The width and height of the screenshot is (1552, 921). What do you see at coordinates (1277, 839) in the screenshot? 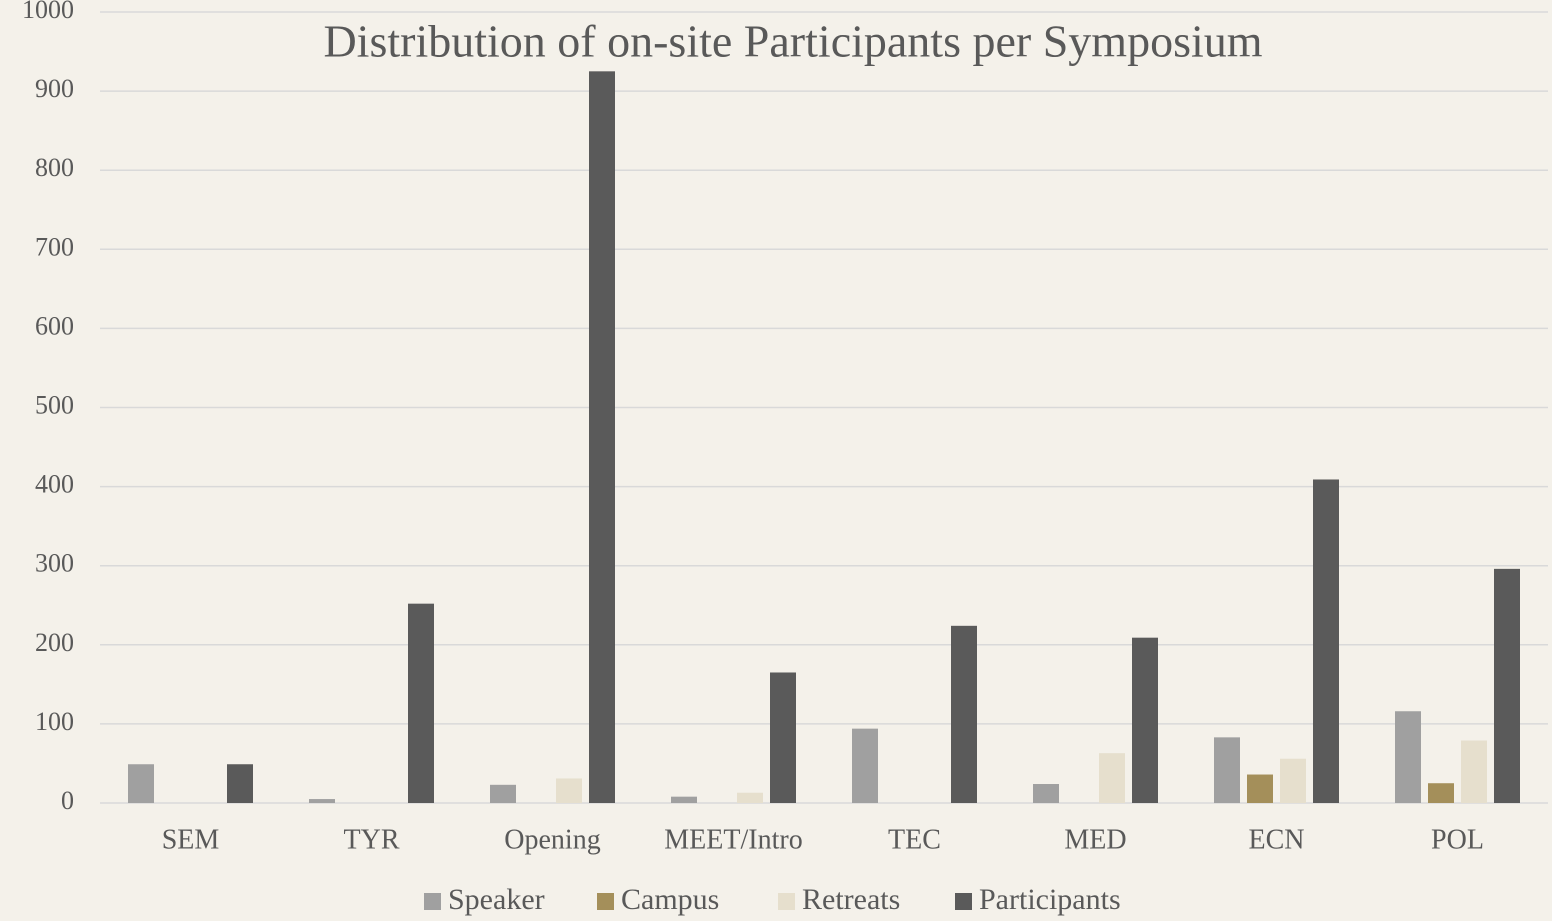
I see `x-tick-label: ECN` at bounding box center [1277, 839].